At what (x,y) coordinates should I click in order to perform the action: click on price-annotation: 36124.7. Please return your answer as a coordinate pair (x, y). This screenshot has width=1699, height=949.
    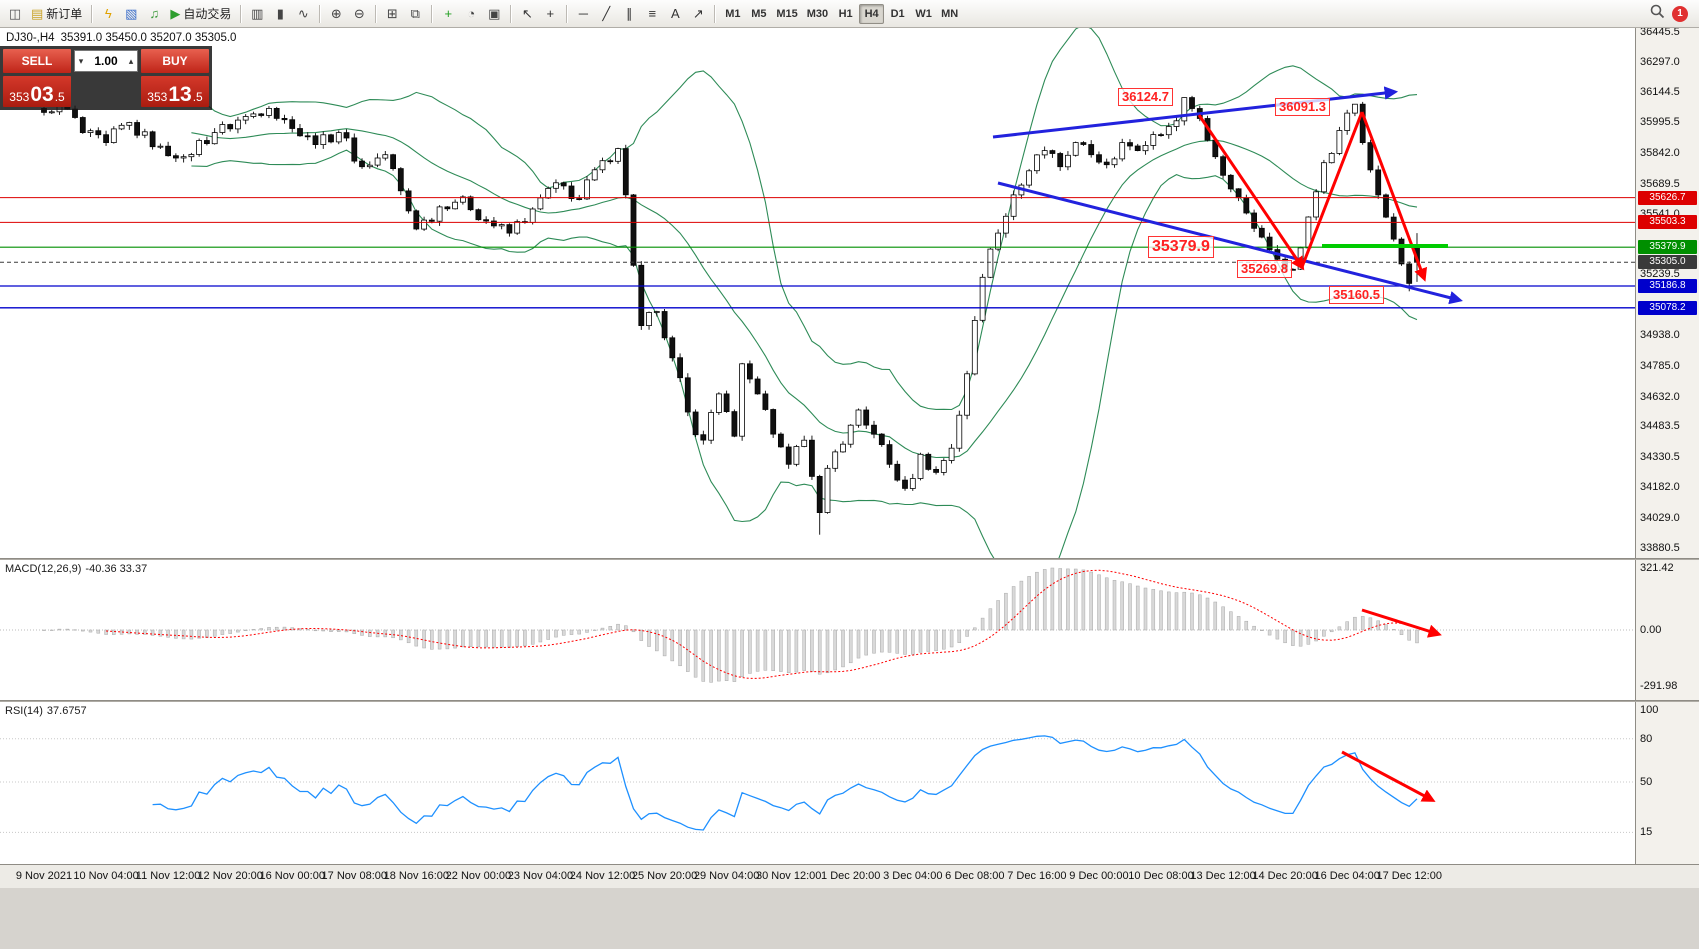
    Looking at the image, I should click on (1145, 97).